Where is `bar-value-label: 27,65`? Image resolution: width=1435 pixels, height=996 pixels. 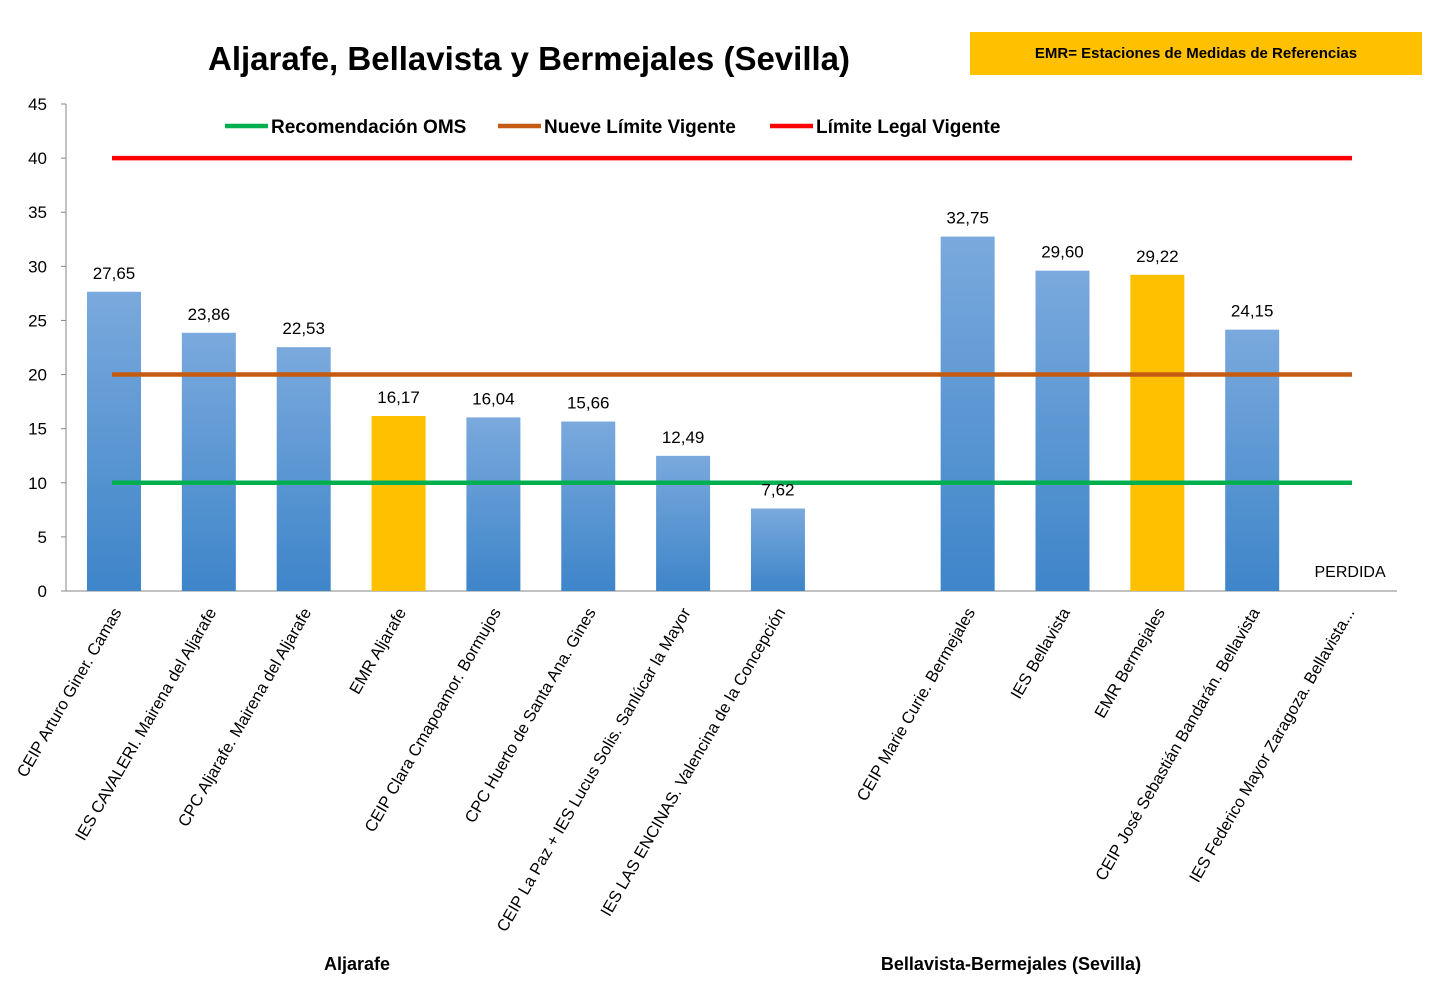
bar-value-label: 27,65 is located at coordinates (114, 273).